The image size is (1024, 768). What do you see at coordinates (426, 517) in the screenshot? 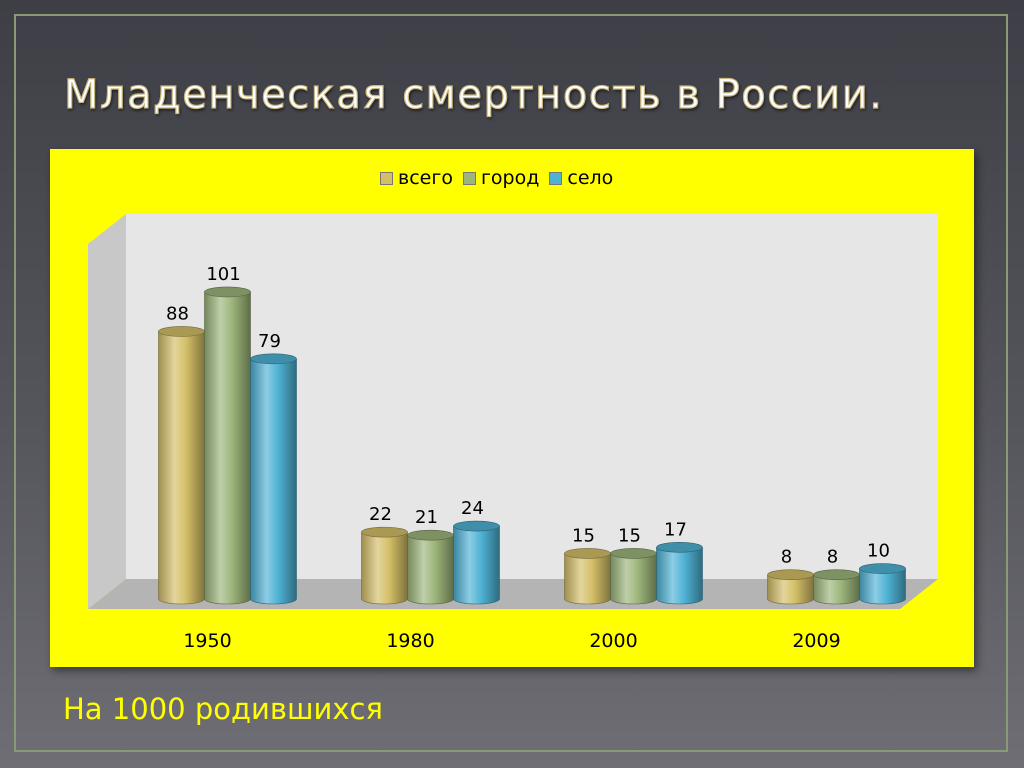
I see `data-label-1980-1: 21` at bounding box center [426, 517].